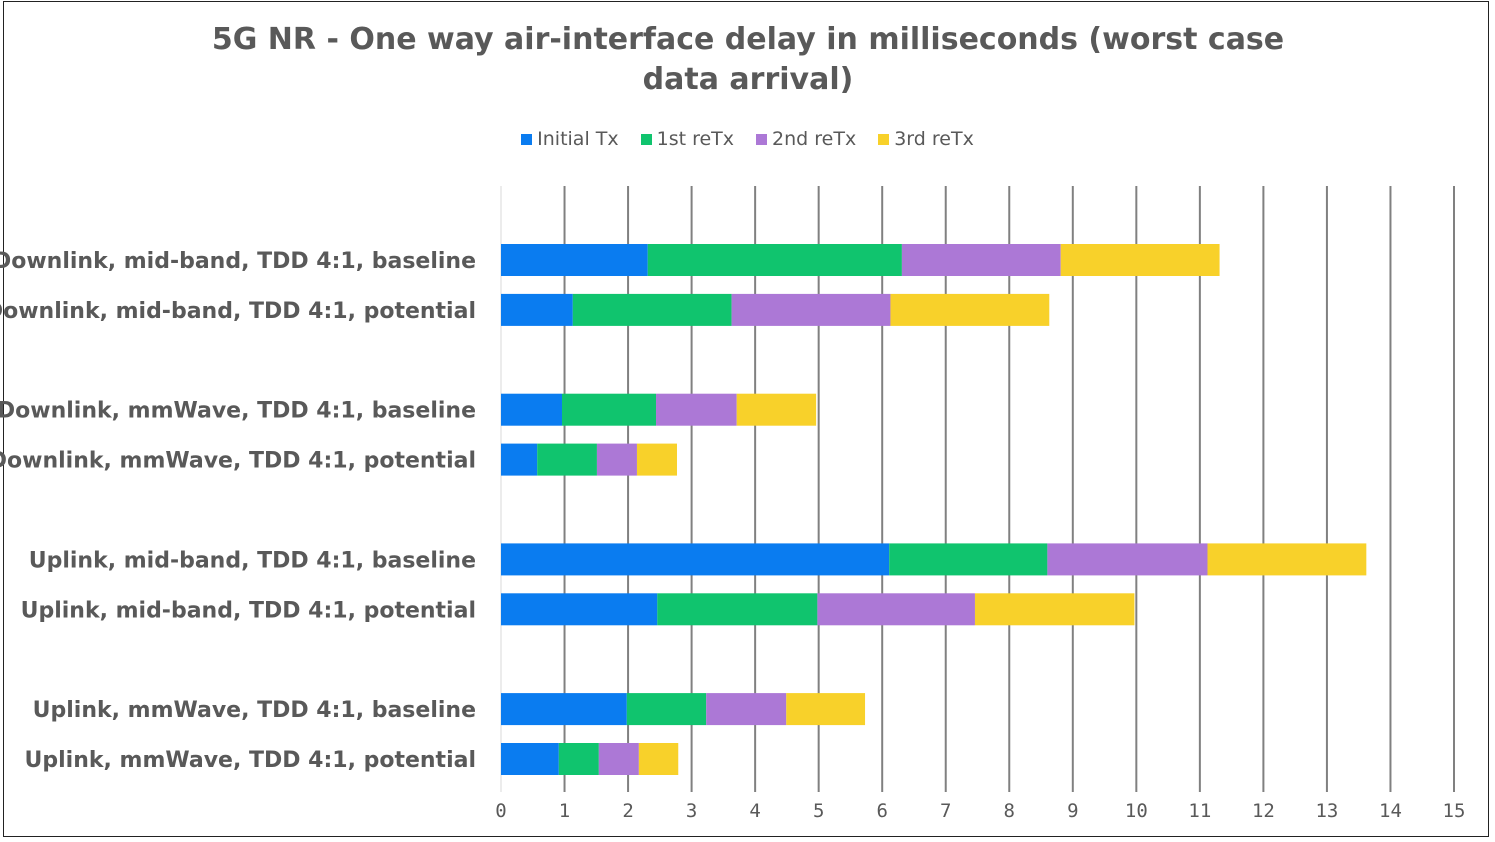 Image resolution: width=1495 pixels, height=842 pixels. Describe the element at coordinates (747, 139) in the screenshot. I see `legend: Initial Tx 1st reTx 2nd reTx 3rd reTx` at that location.